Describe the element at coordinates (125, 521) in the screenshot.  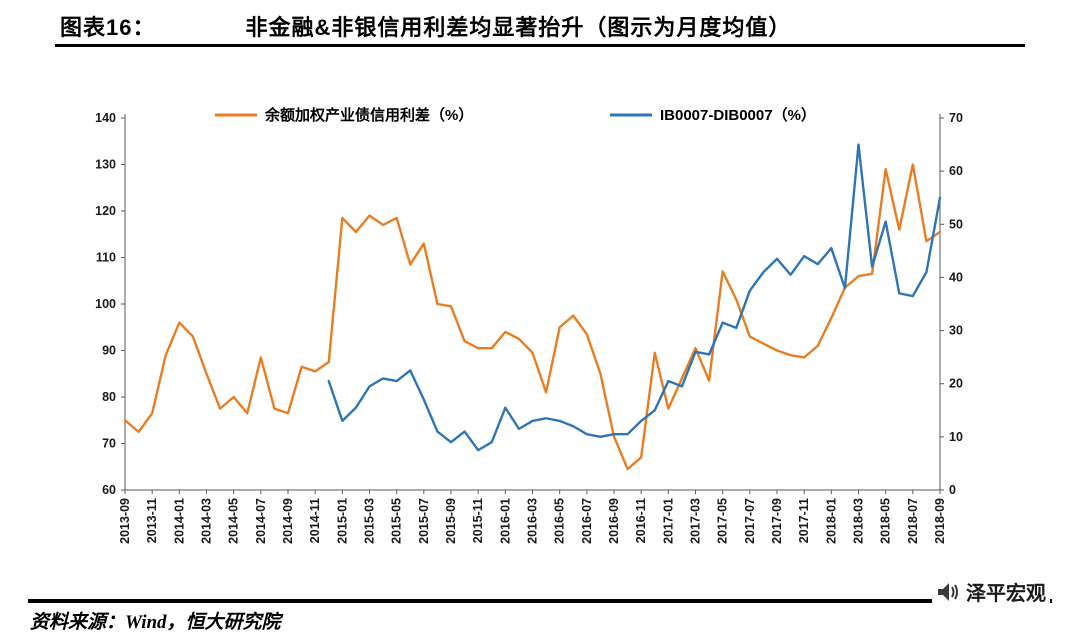
I see `x-axis-tick-label: 2013-09` at that location.